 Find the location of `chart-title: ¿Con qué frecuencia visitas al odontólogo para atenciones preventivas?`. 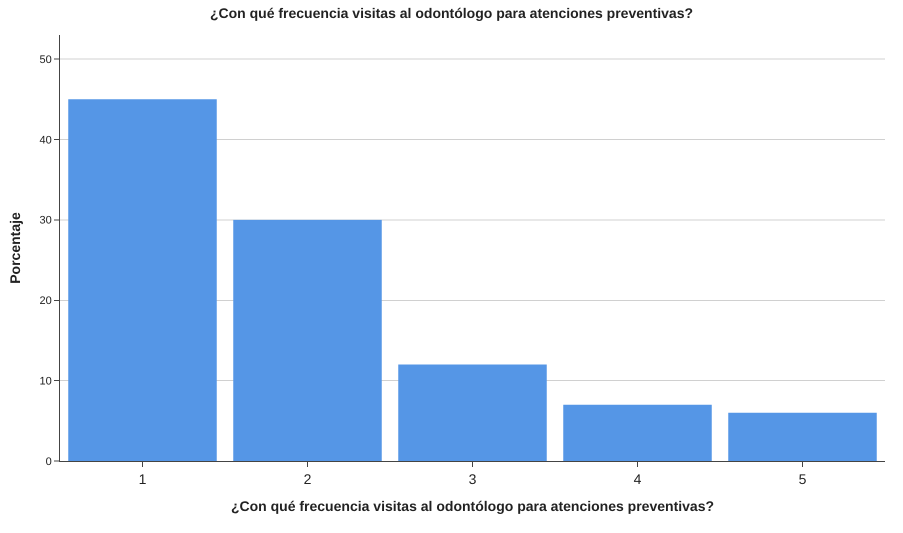

chart-title: ¿Con qué frecuencia visitas al odontólogo para atenciones preventivas? is located at coordinates (452, 12).